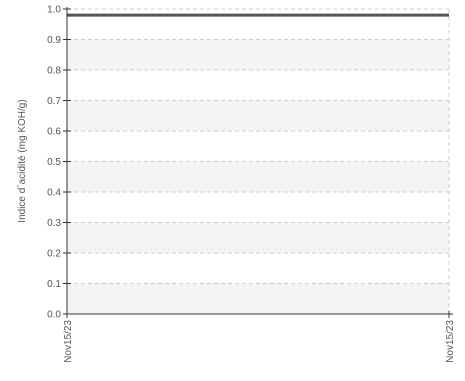 The image size is (465, 381). Describe the element at coordinates (54, 284) in the screenshot. I see `y-tick-label: 0.1` at that location.